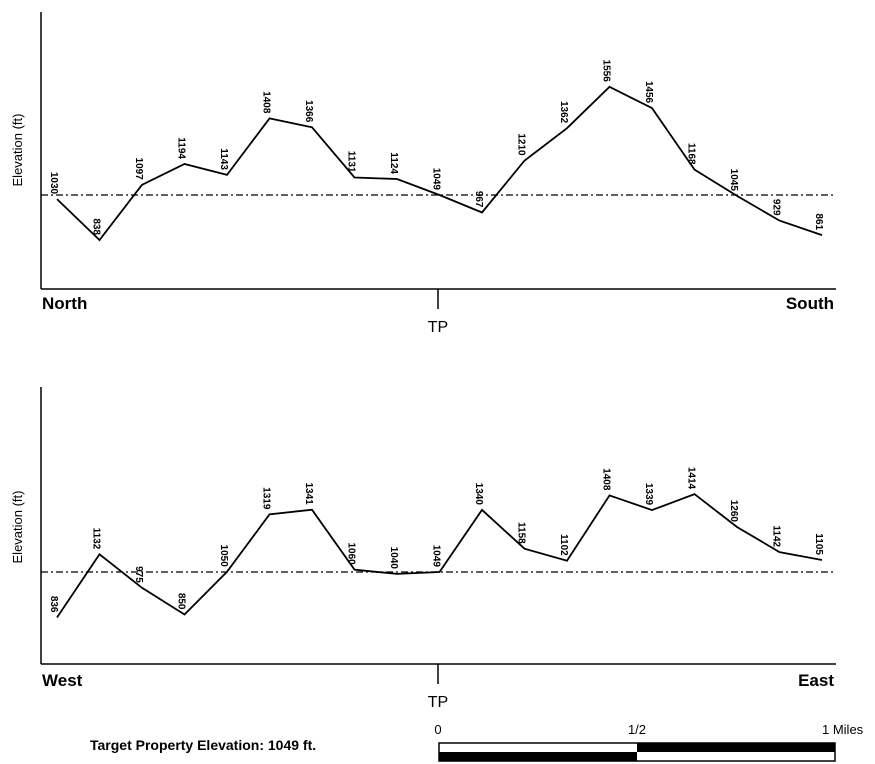 The width and height of the screenshot is (875, 764). What do you see at coordinates (521, 533) in the screenshot?
I see `we-value-label-11: 1158` at bounding box center [521, 533].